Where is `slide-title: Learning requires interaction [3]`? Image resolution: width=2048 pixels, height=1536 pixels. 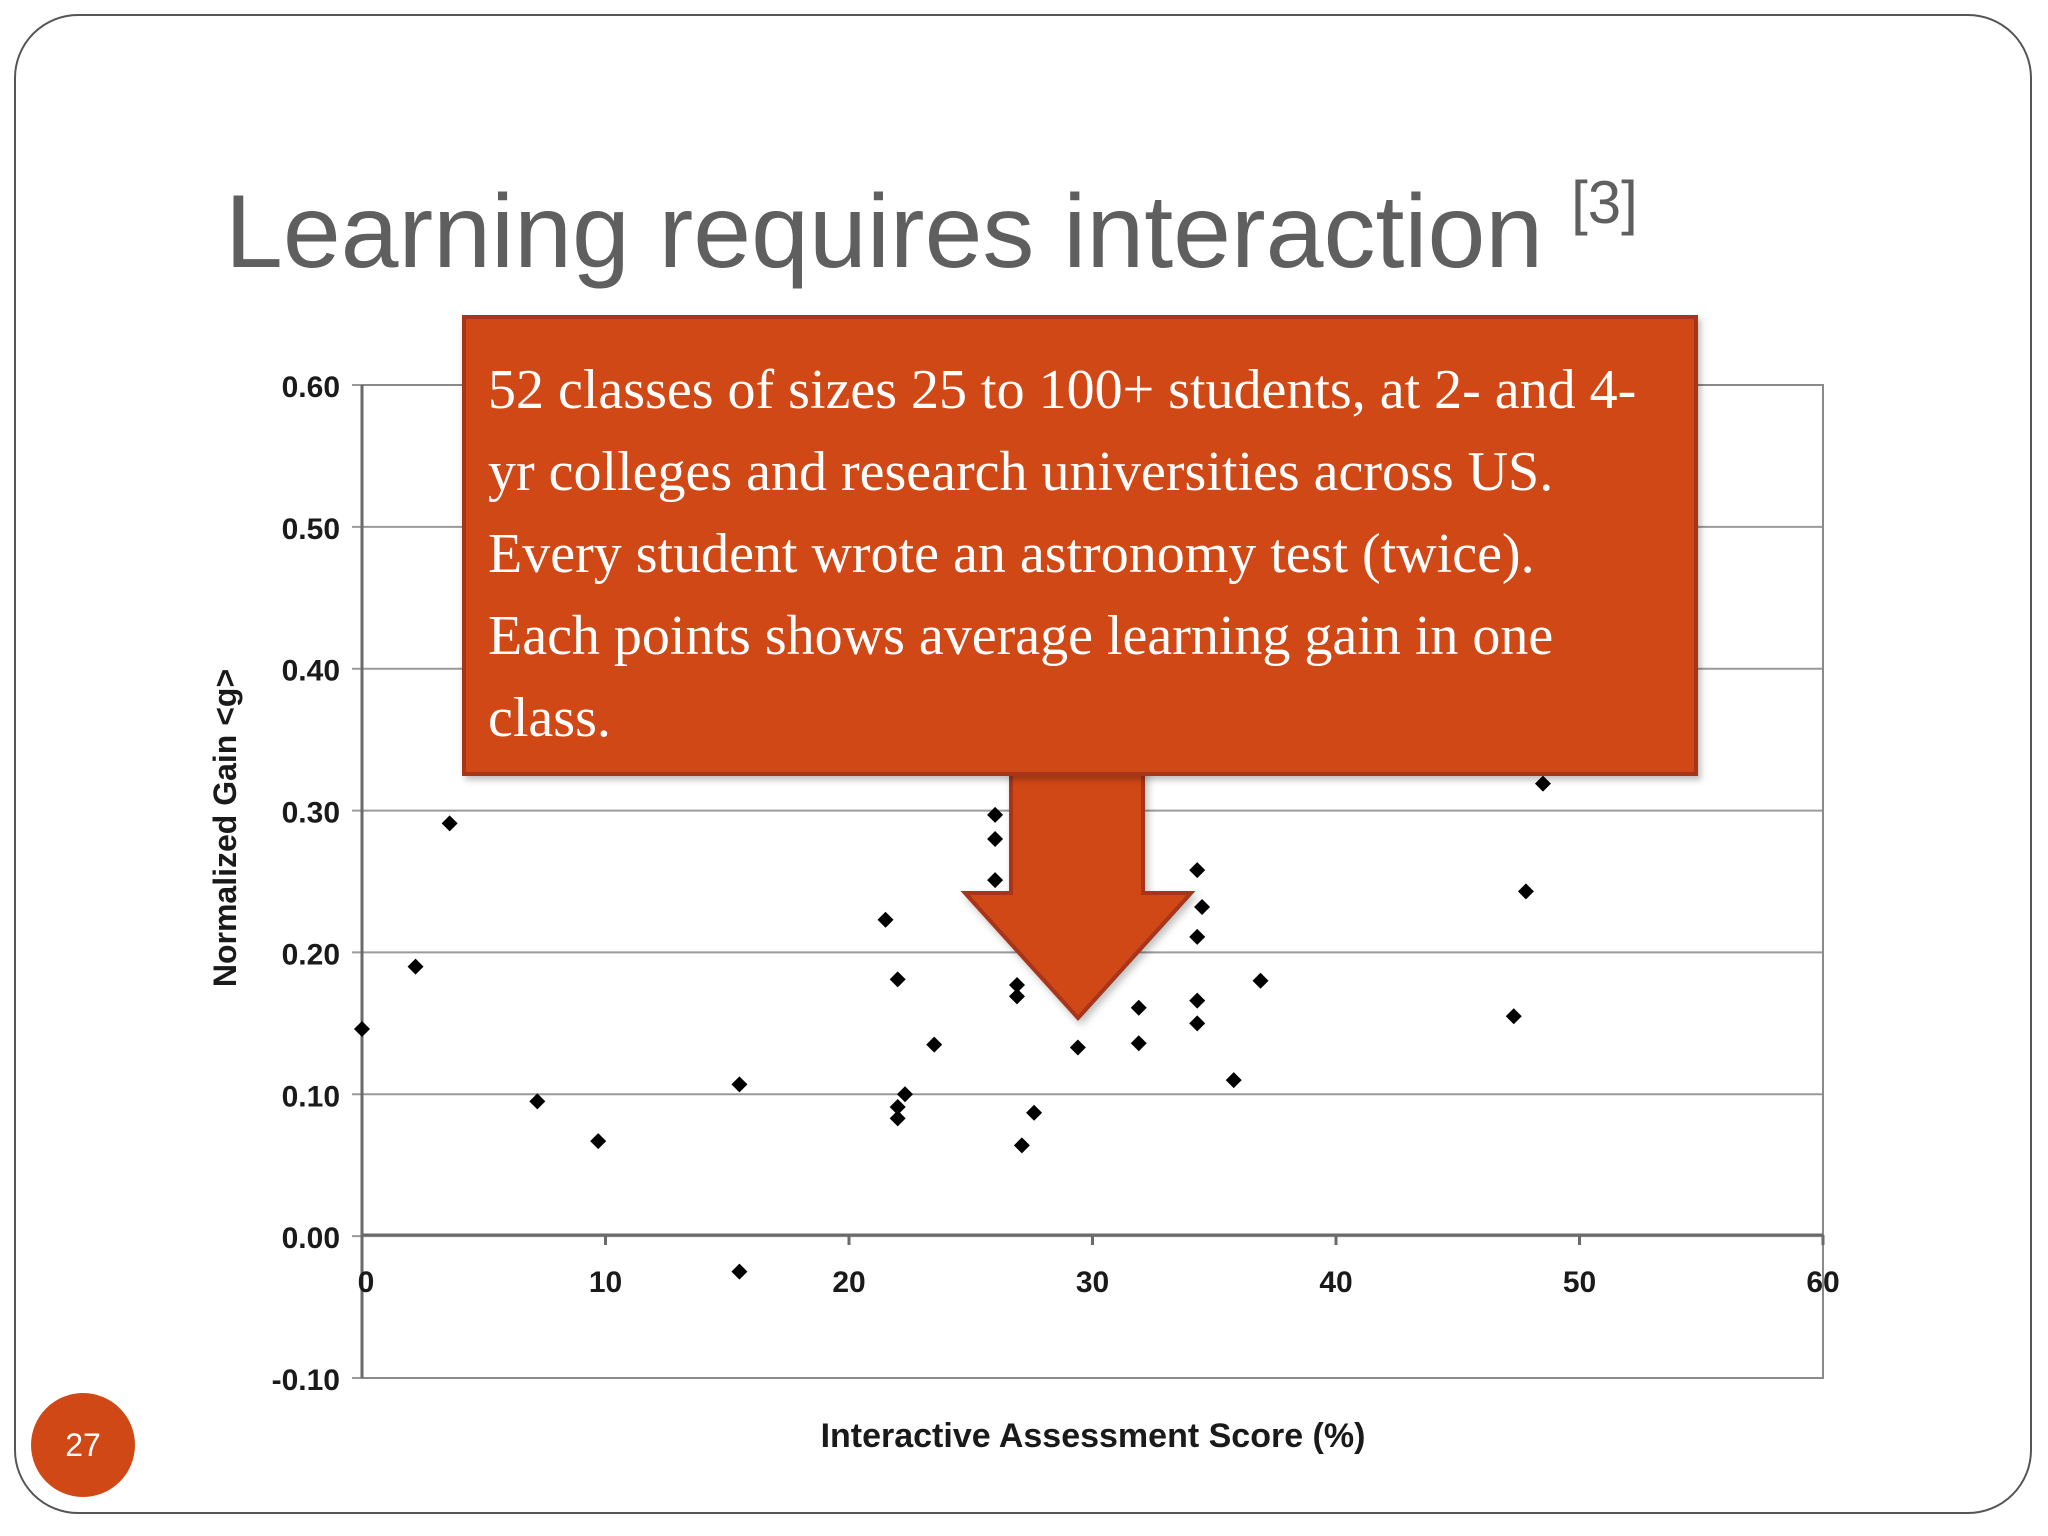
slide-title: Learning requires interaction [3] is located at coordinates (931, 232).